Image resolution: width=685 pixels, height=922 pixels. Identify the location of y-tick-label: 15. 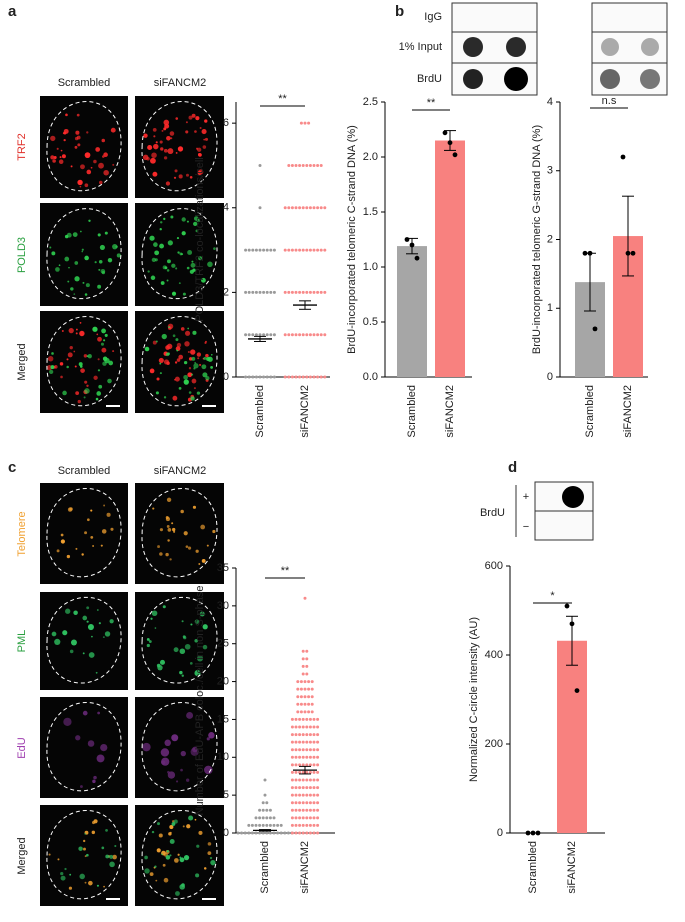
(223, 719).